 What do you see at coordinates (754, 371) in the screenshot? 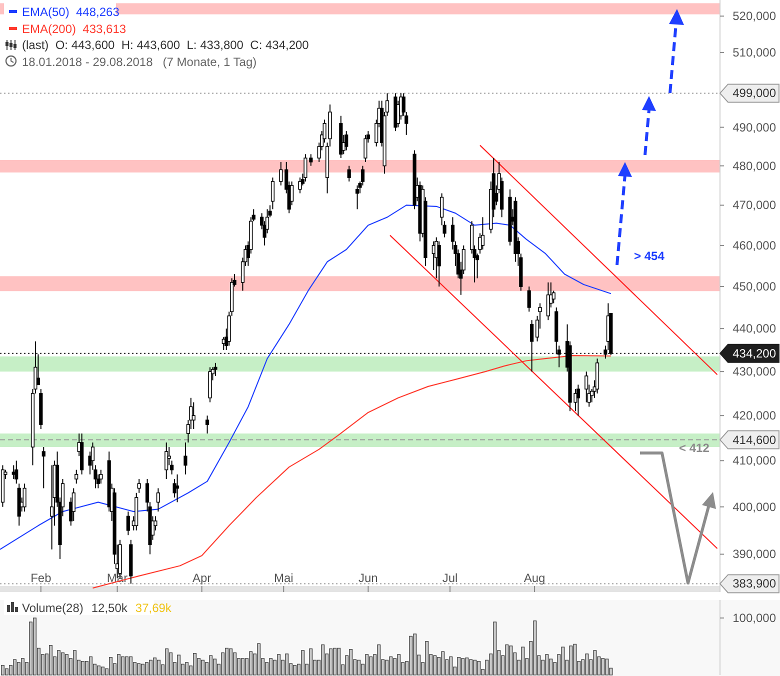
I see `y-tick-label: 430,000` at bounding box center [754, 371].